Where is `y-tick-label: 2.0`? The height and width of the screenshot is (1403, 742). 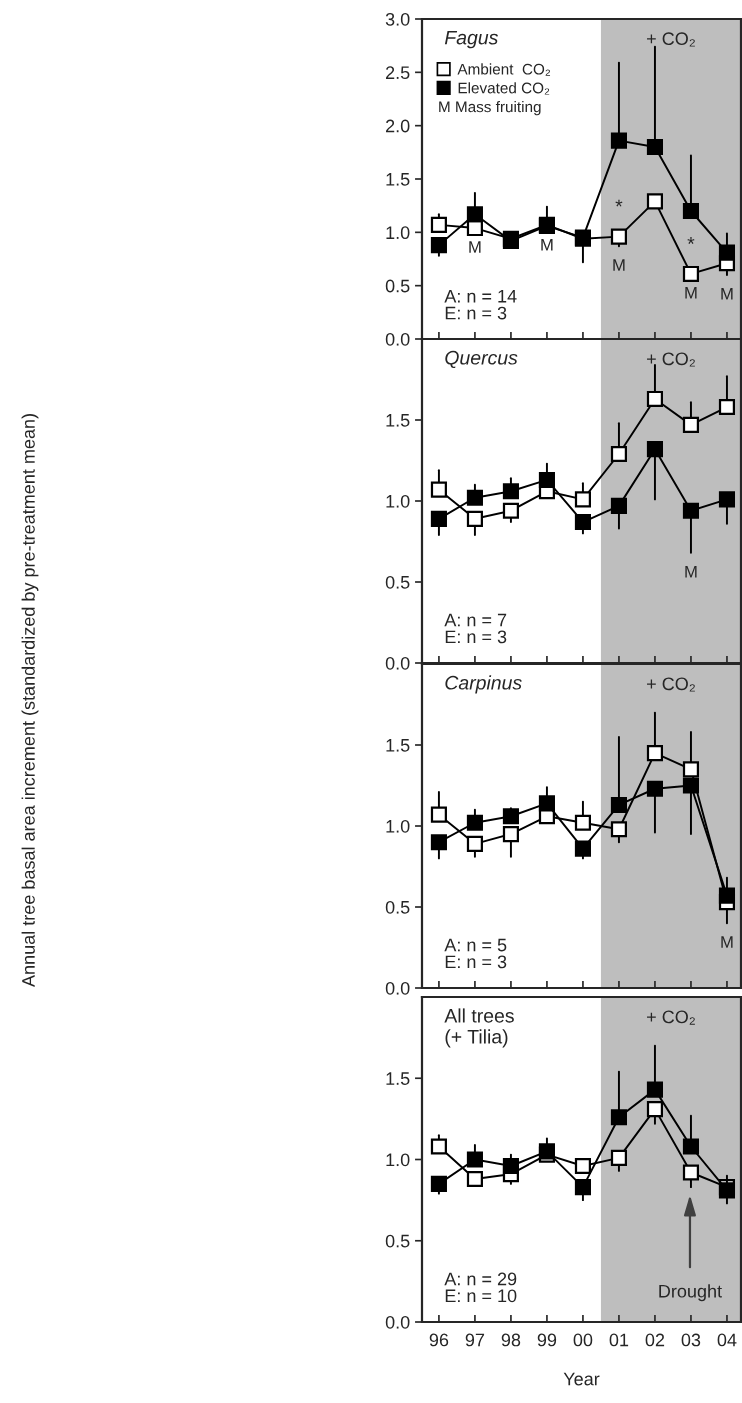
y-tick-label: 2.0 is located at coordinates (398, 126).